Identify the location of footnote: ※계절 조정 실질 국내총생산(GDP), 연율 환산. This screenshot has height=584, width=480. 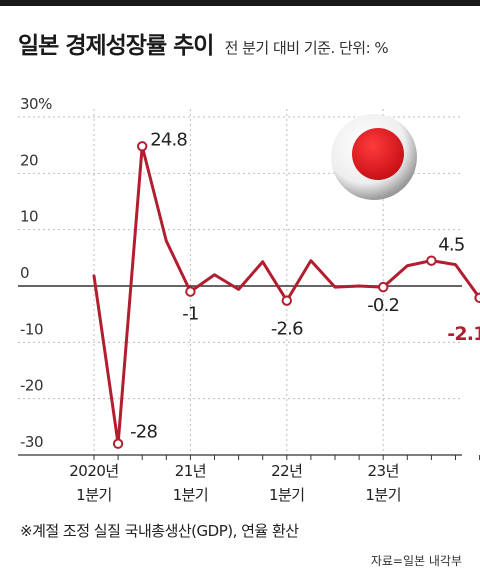
(159, 531).